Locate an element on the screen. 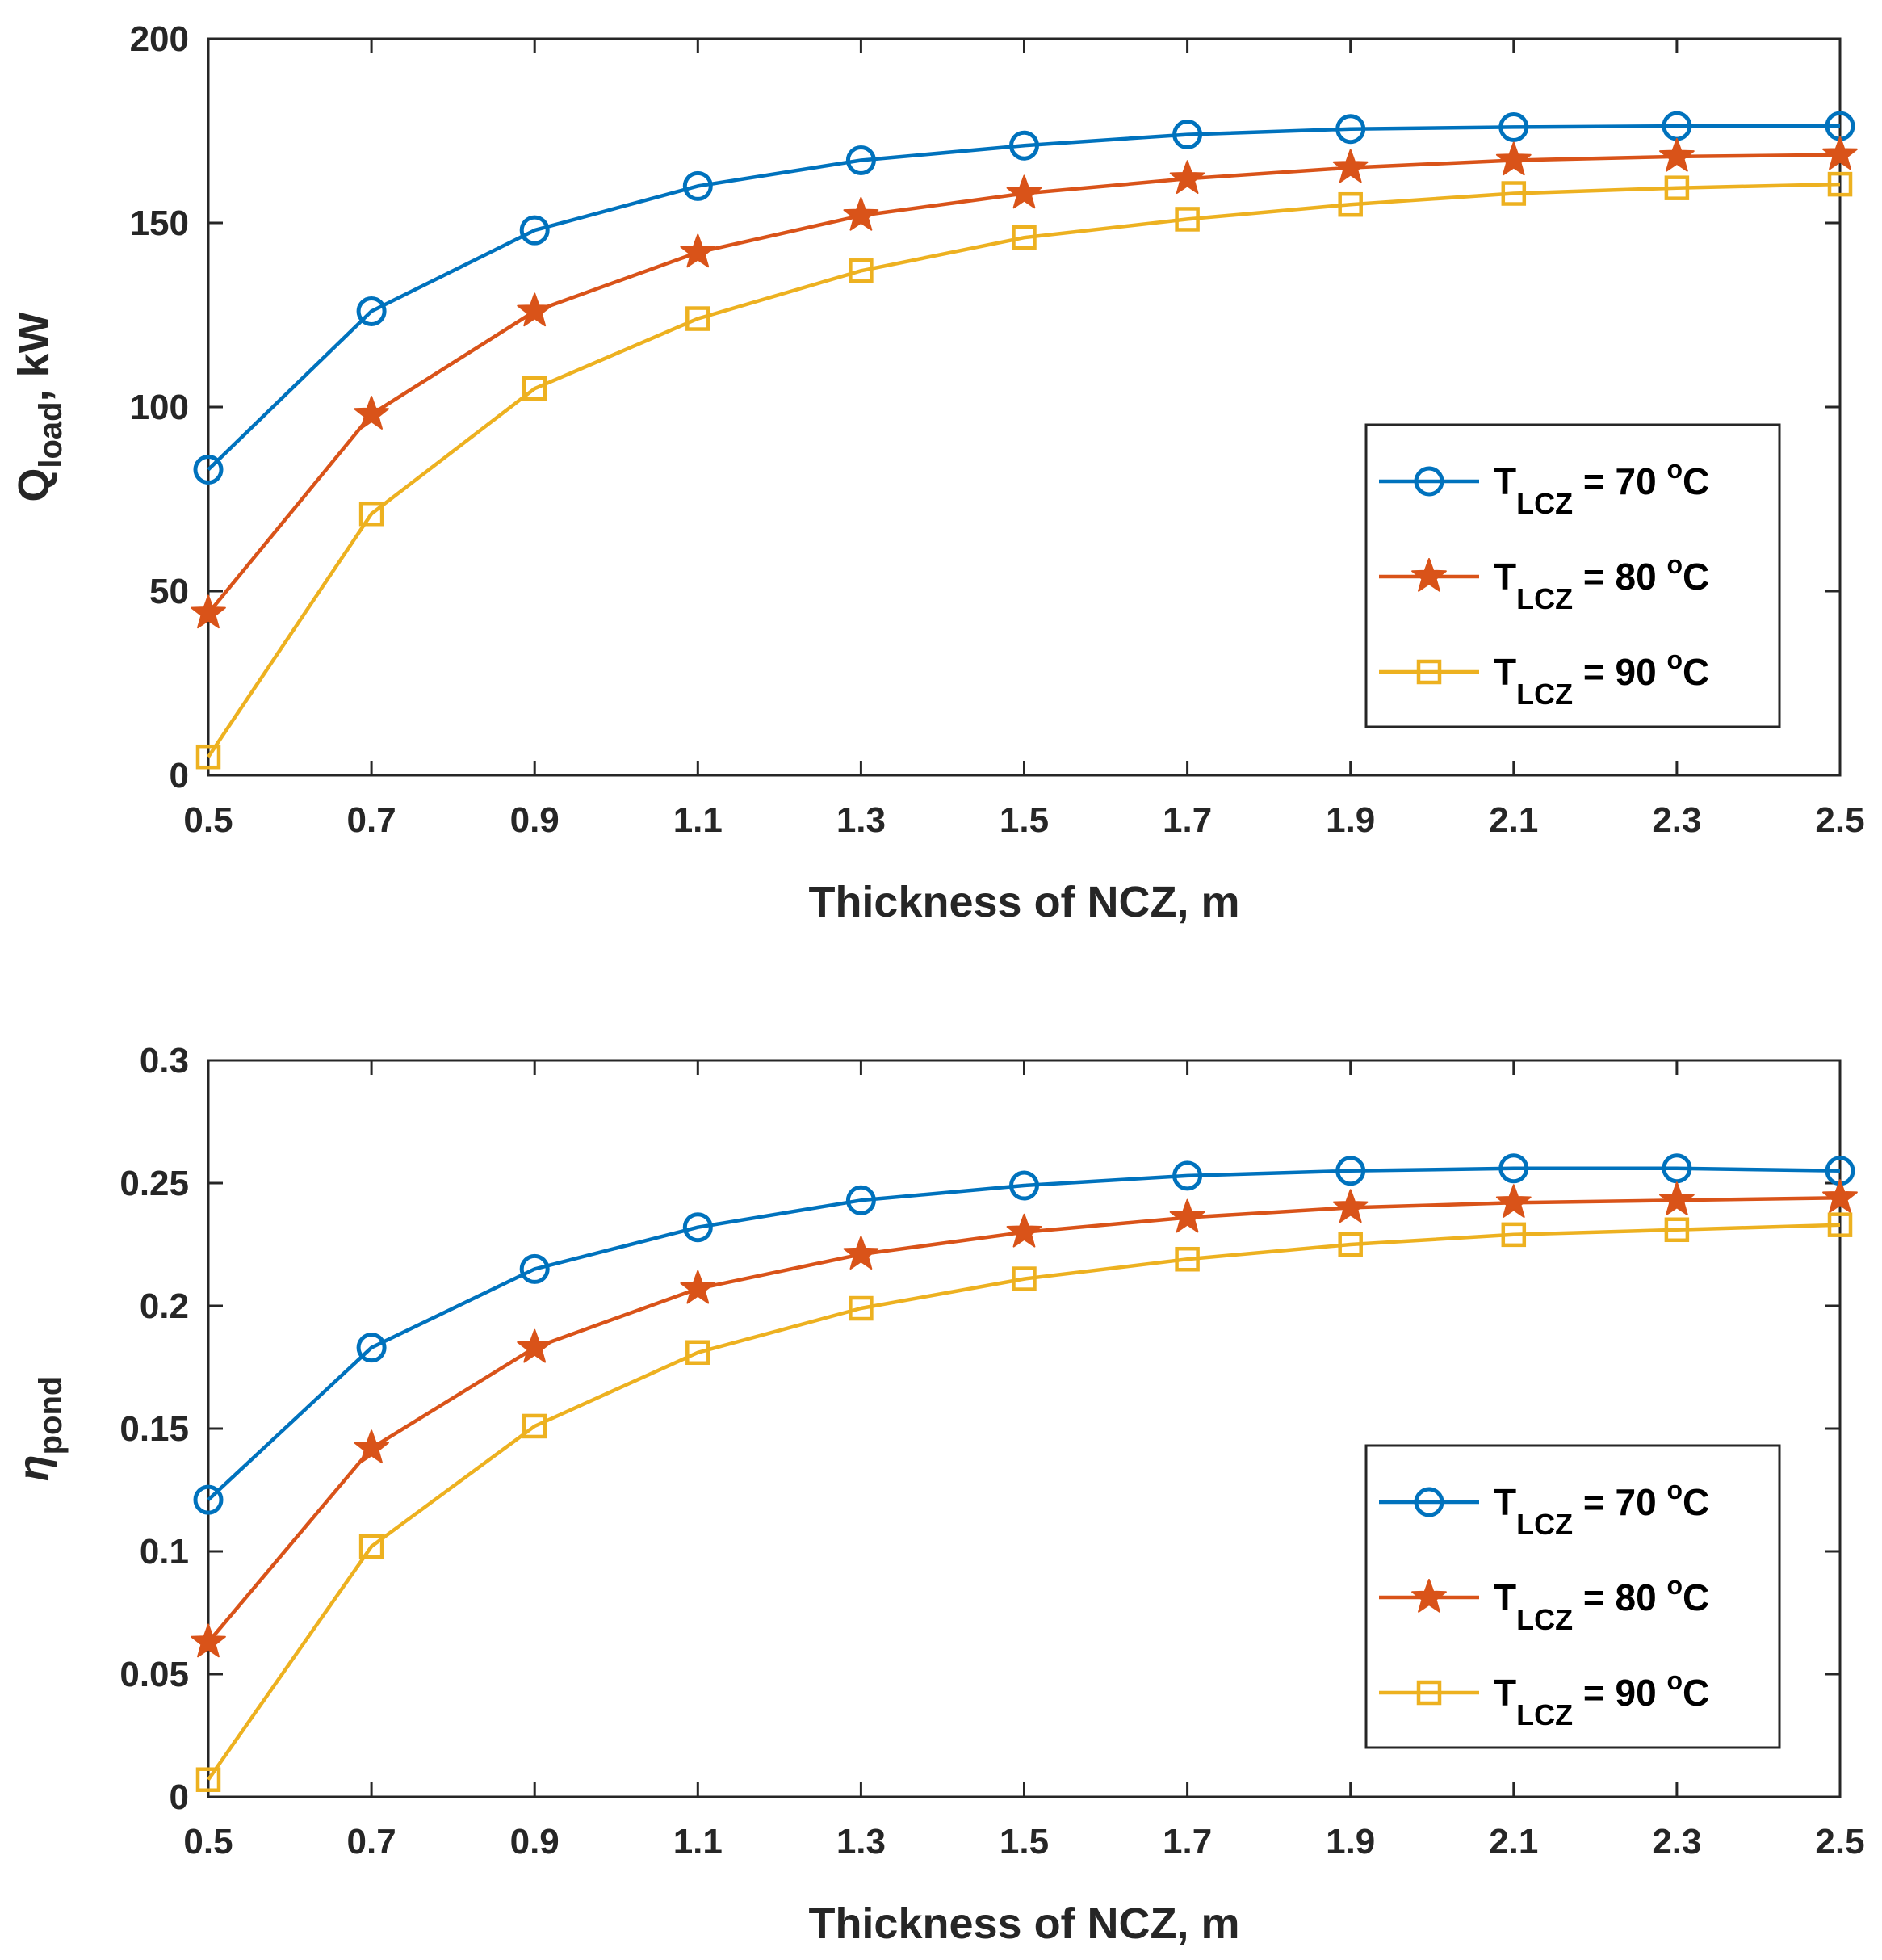 This screenshot has height=1960, width=1882. y-axis-label-main: η is located at coordinates (34, 1467).